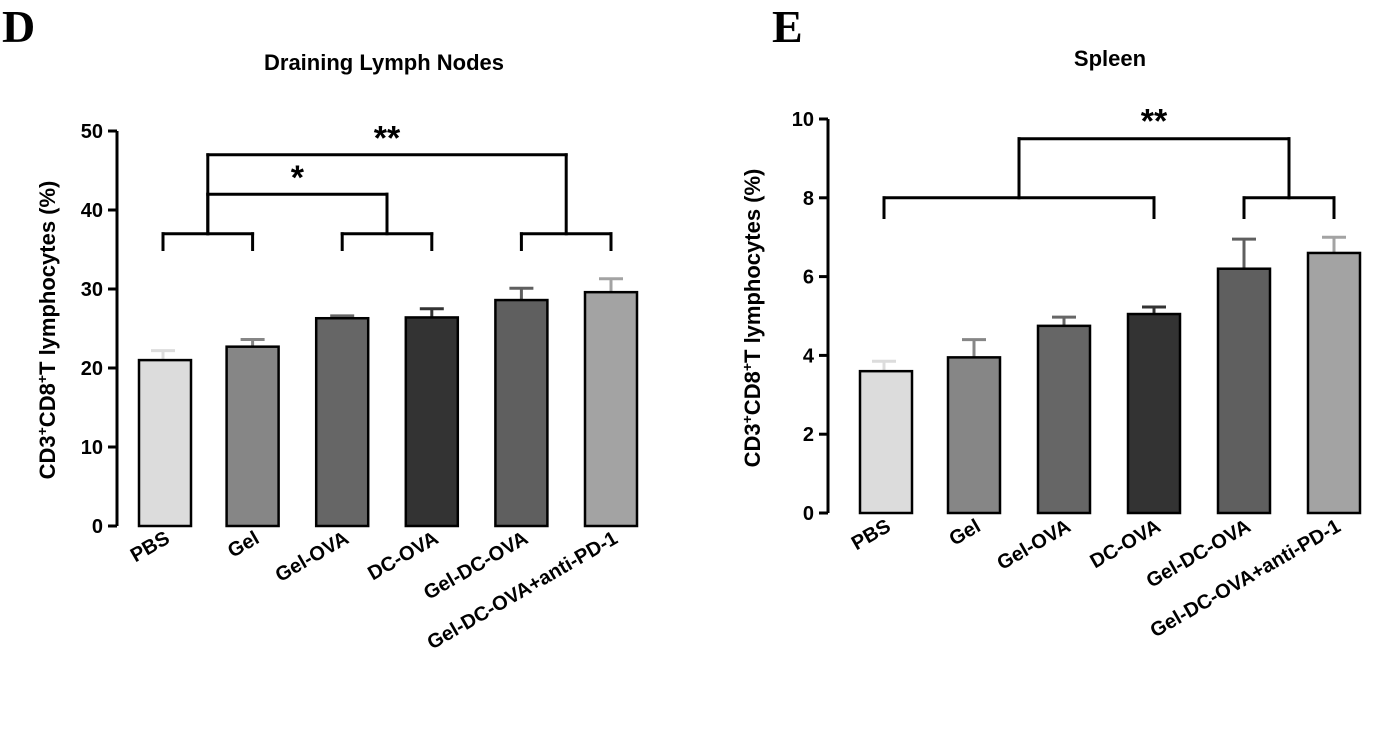  What do you see at coordinates (384, 62) in the screenshot?
I see `chart-title-d: Draining Lymph Nodes` at bounding box center [384, 62].